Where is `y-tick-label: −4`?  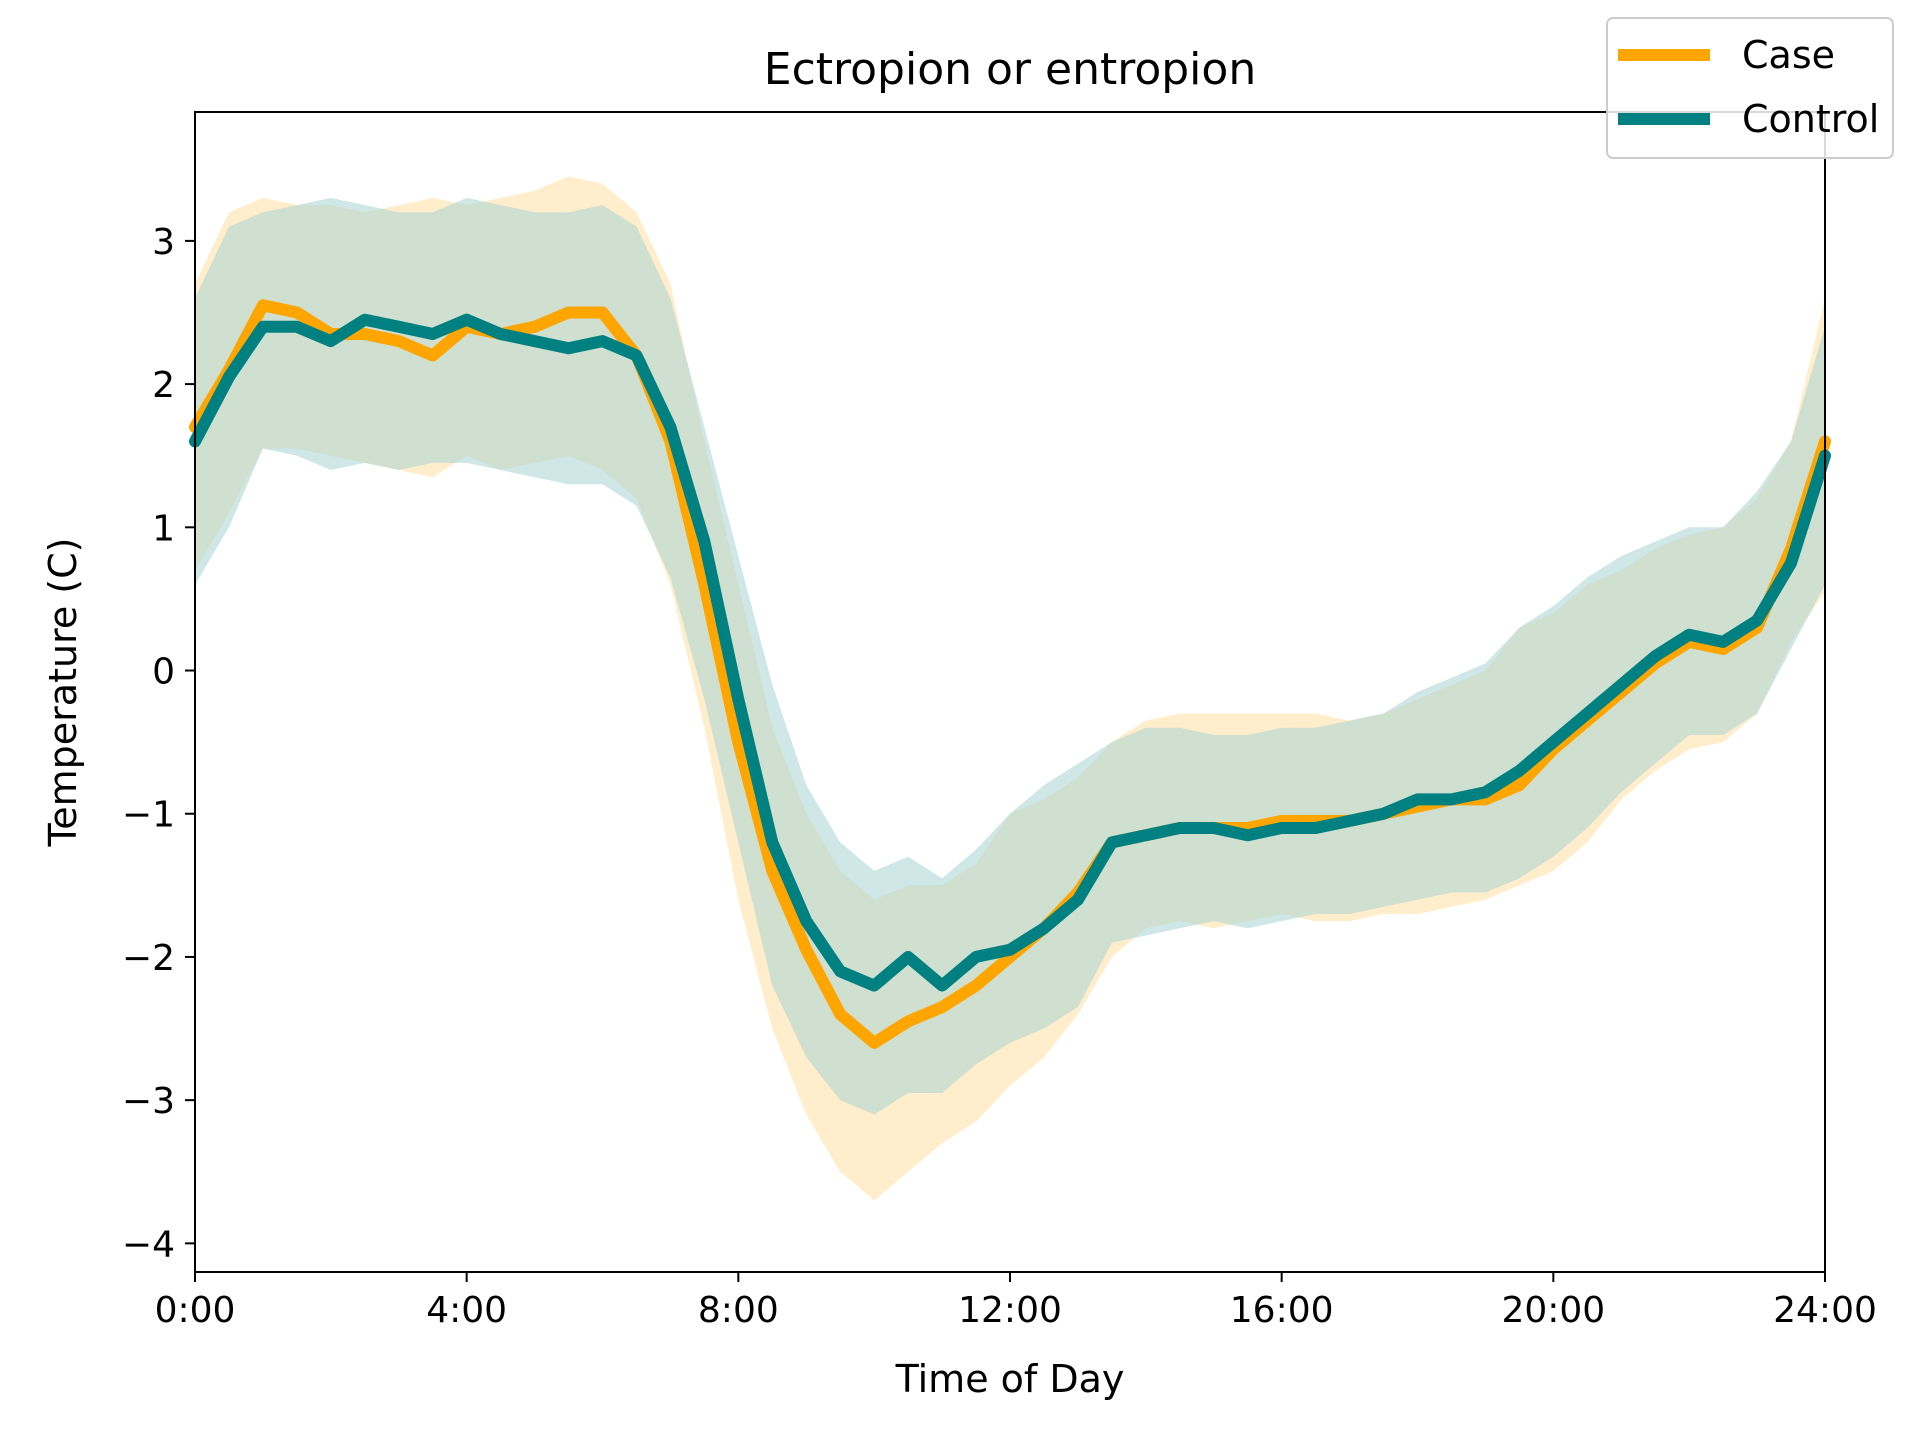 y-tick-label: −4 is located at coordinates (148, 1244).